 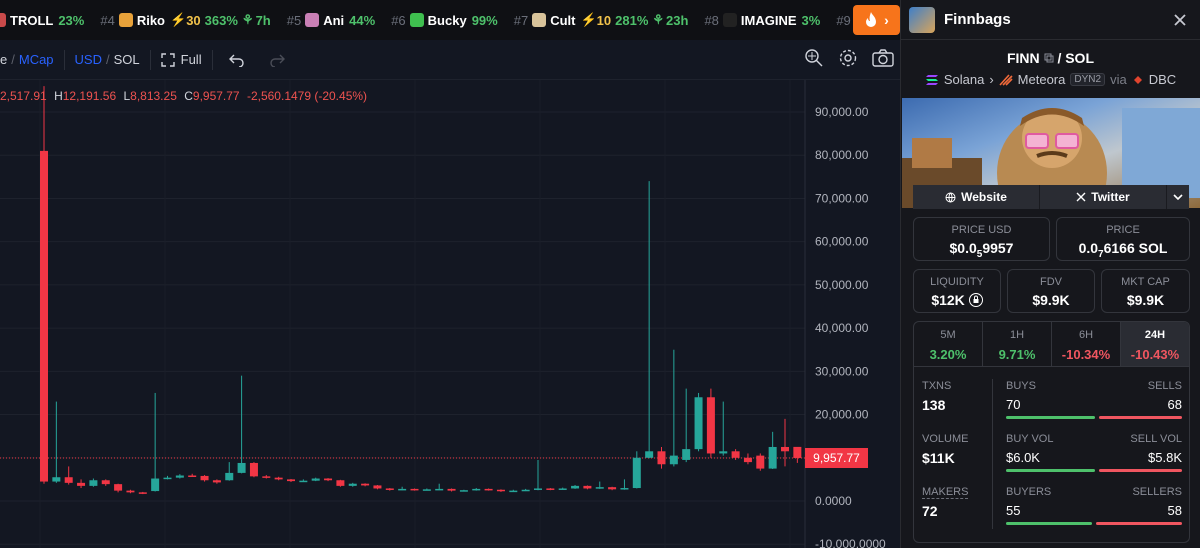 I want to click on website-button: Website, so click(x=976, y=197).